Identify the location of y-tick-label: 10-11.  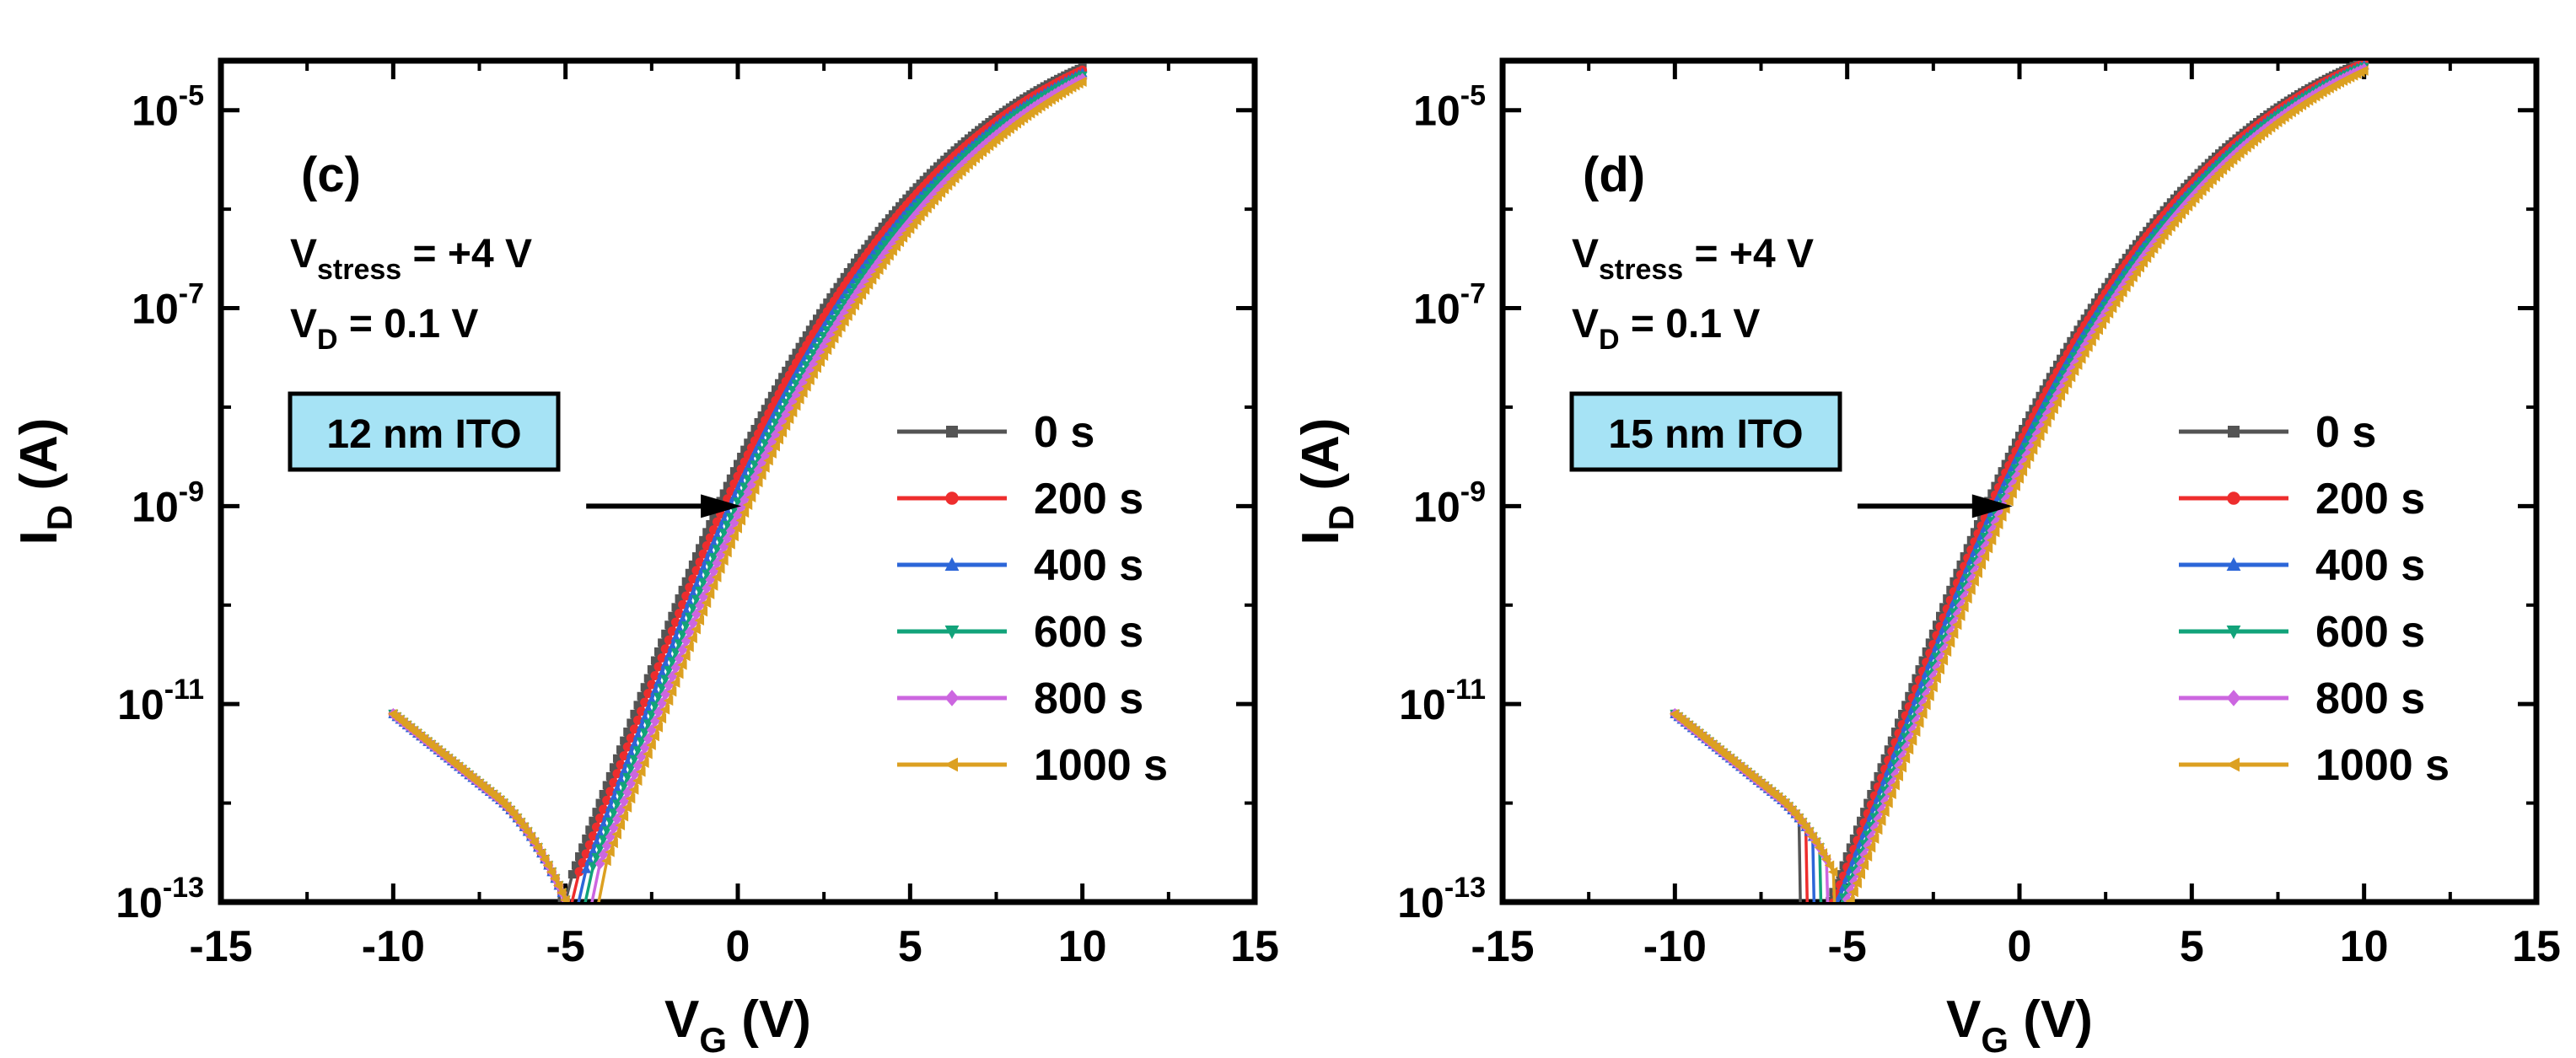
(160, 701).